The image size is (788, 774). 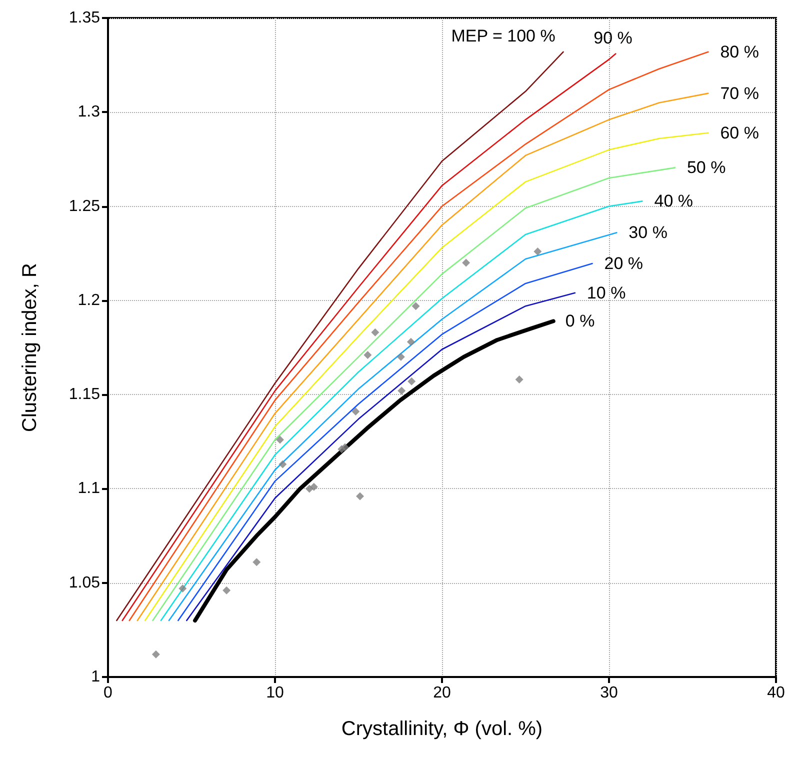 I want to click on x-tick-label: 40, so click(x=776, y=693).